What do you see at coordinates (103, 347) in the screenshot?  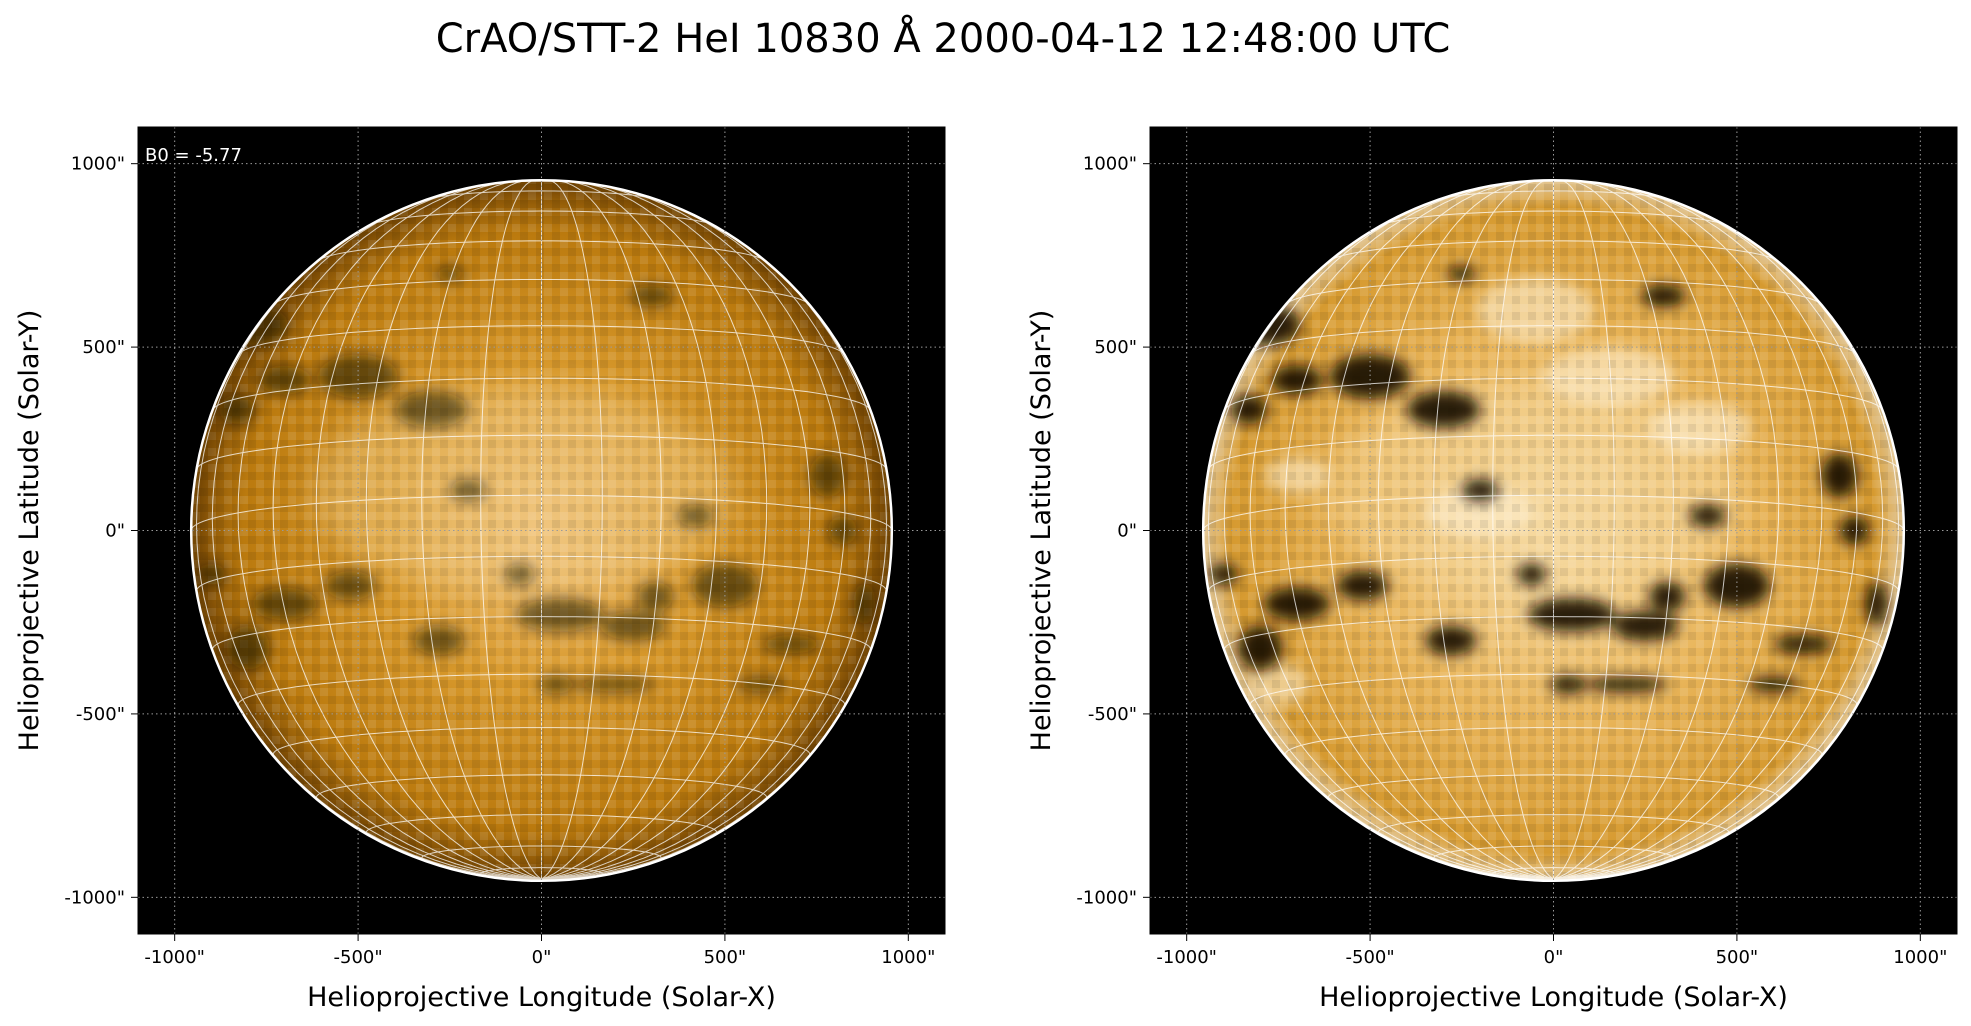 I see `y-tick-label: 500"` at bounding box center [103, 347].